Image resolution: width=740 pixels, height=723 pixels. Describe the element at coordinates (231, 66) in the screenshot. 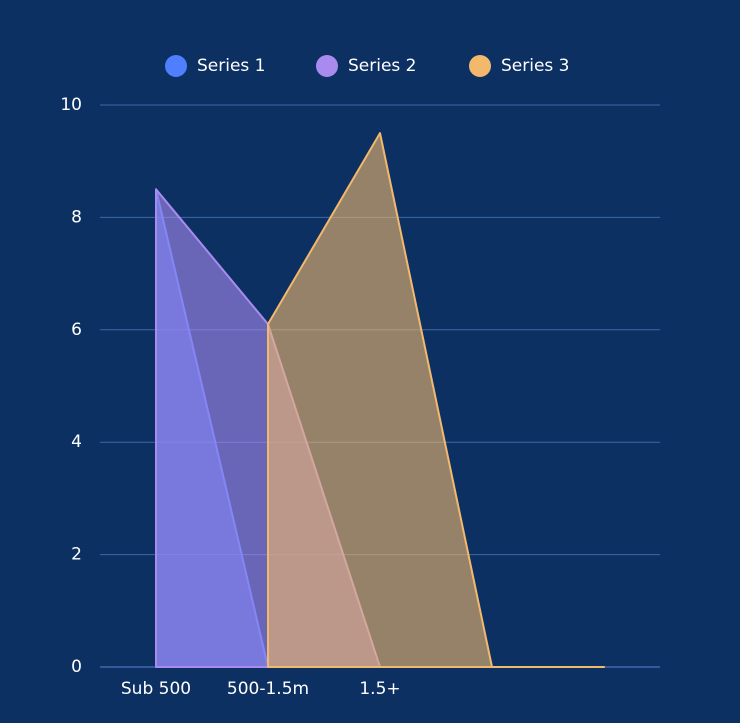

I see `legend-label: Series 1` at that location.